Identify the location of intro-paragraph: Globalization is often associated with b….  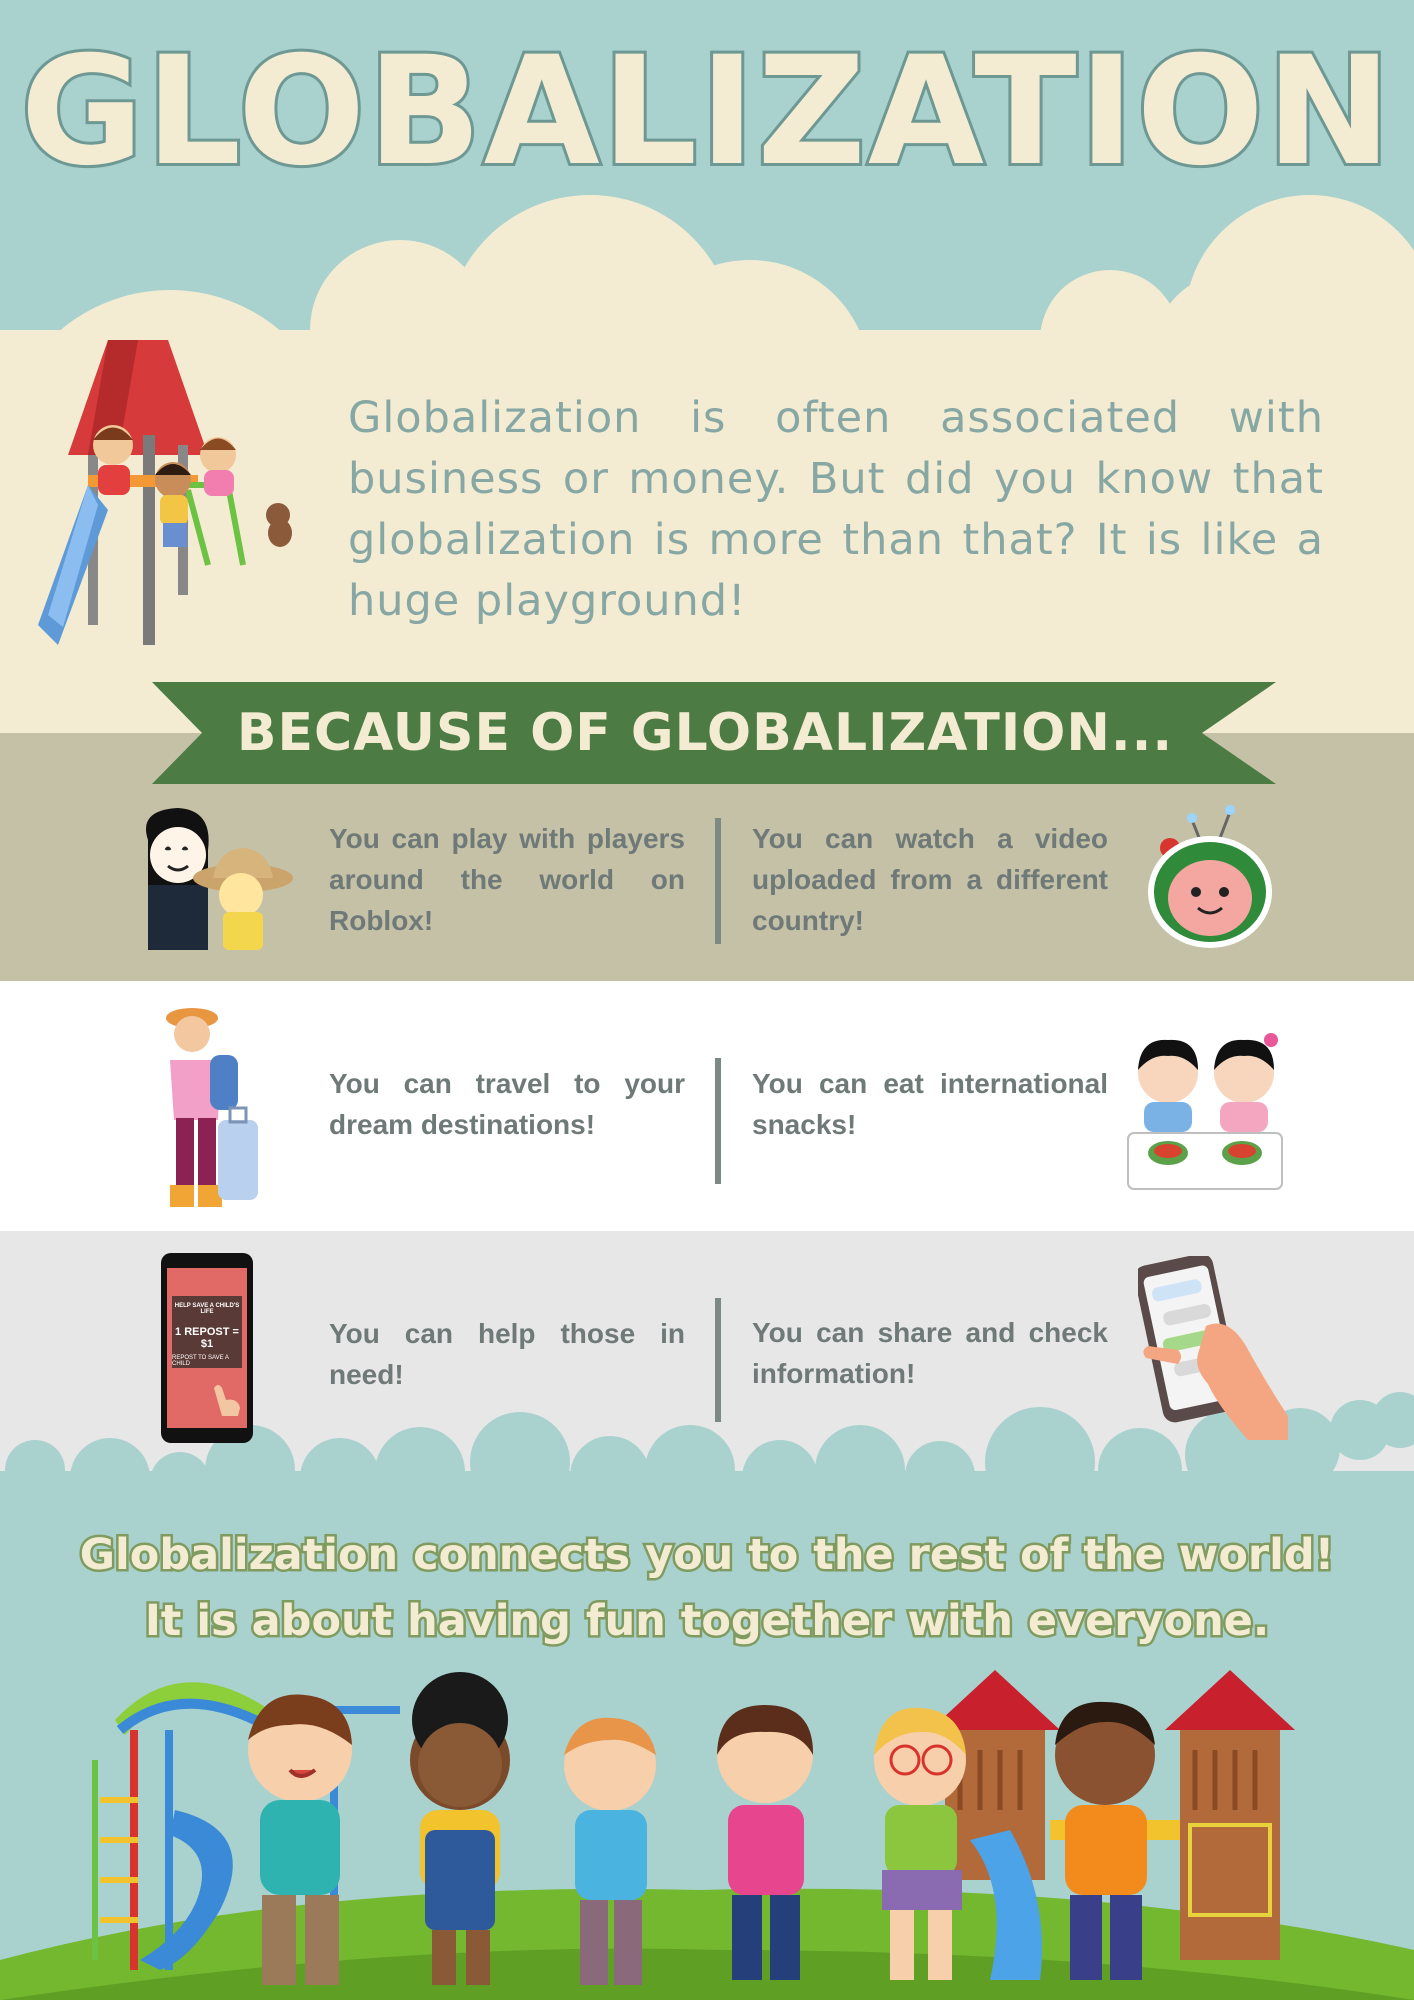
(836, 509).